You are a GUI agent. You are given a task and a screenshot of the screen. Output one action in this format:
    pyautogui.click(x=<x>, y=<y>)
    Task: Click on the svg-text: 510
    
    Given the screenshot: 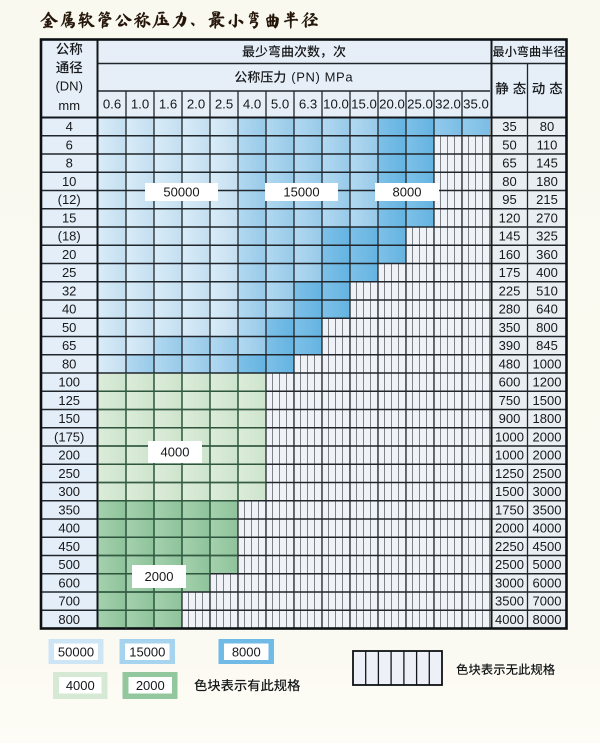 What is the action you would take?
    pyautogui.click(x=547, y=291)
    